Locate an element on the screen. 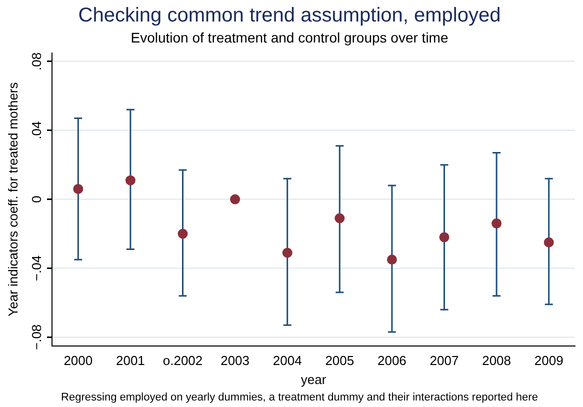  x-tick-label: 2004 is located at coordinates (287, 360).